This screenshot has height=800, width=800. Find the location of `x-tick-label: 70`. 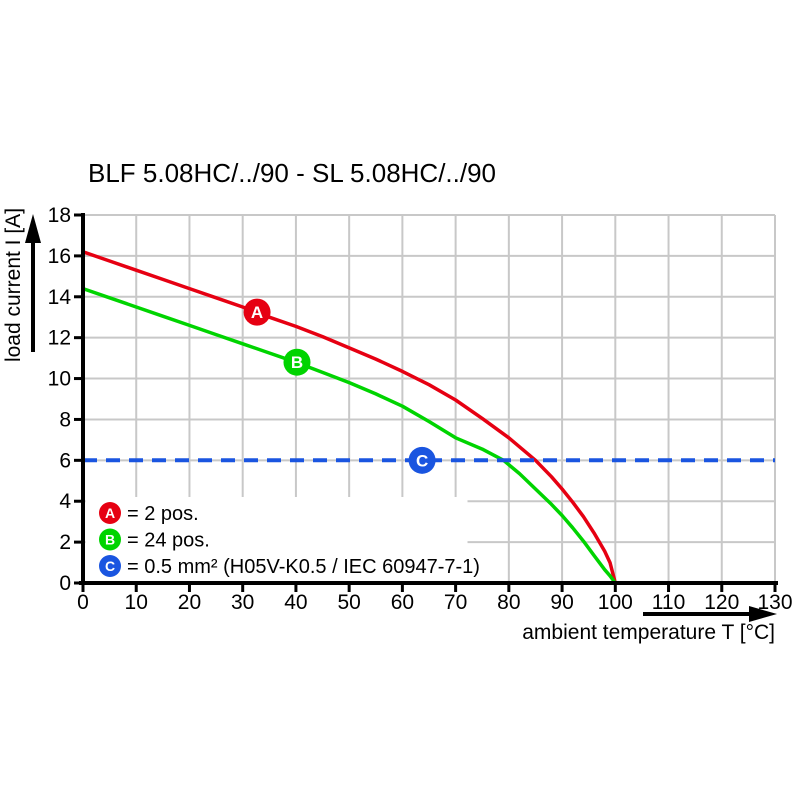

x-tick-label: 70 is located at coordinates (455, 602).